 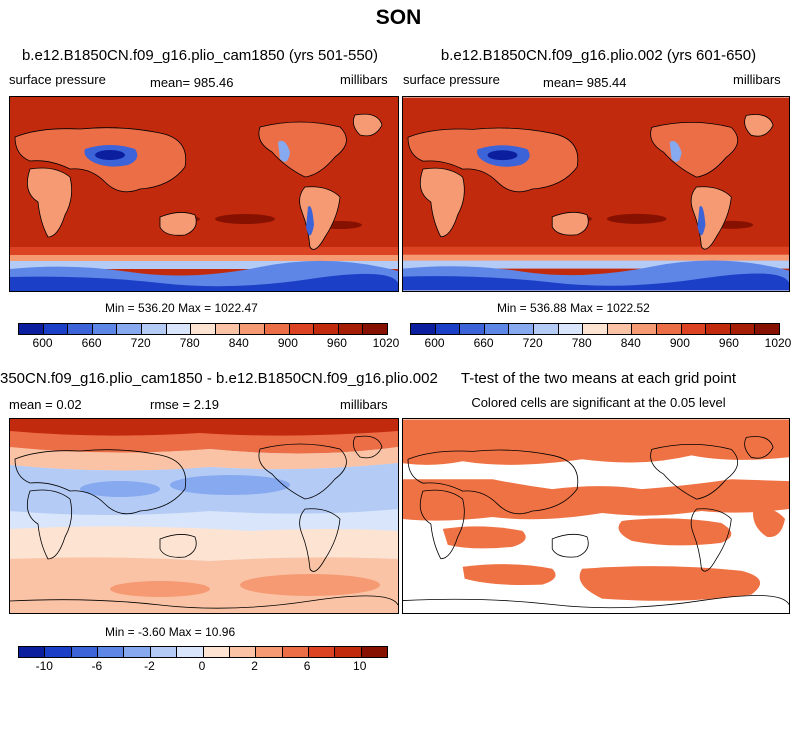 What do you see at coordinates (204, 516) in the screenshot?
I see `map-difference` at bounding box center [204, 516].